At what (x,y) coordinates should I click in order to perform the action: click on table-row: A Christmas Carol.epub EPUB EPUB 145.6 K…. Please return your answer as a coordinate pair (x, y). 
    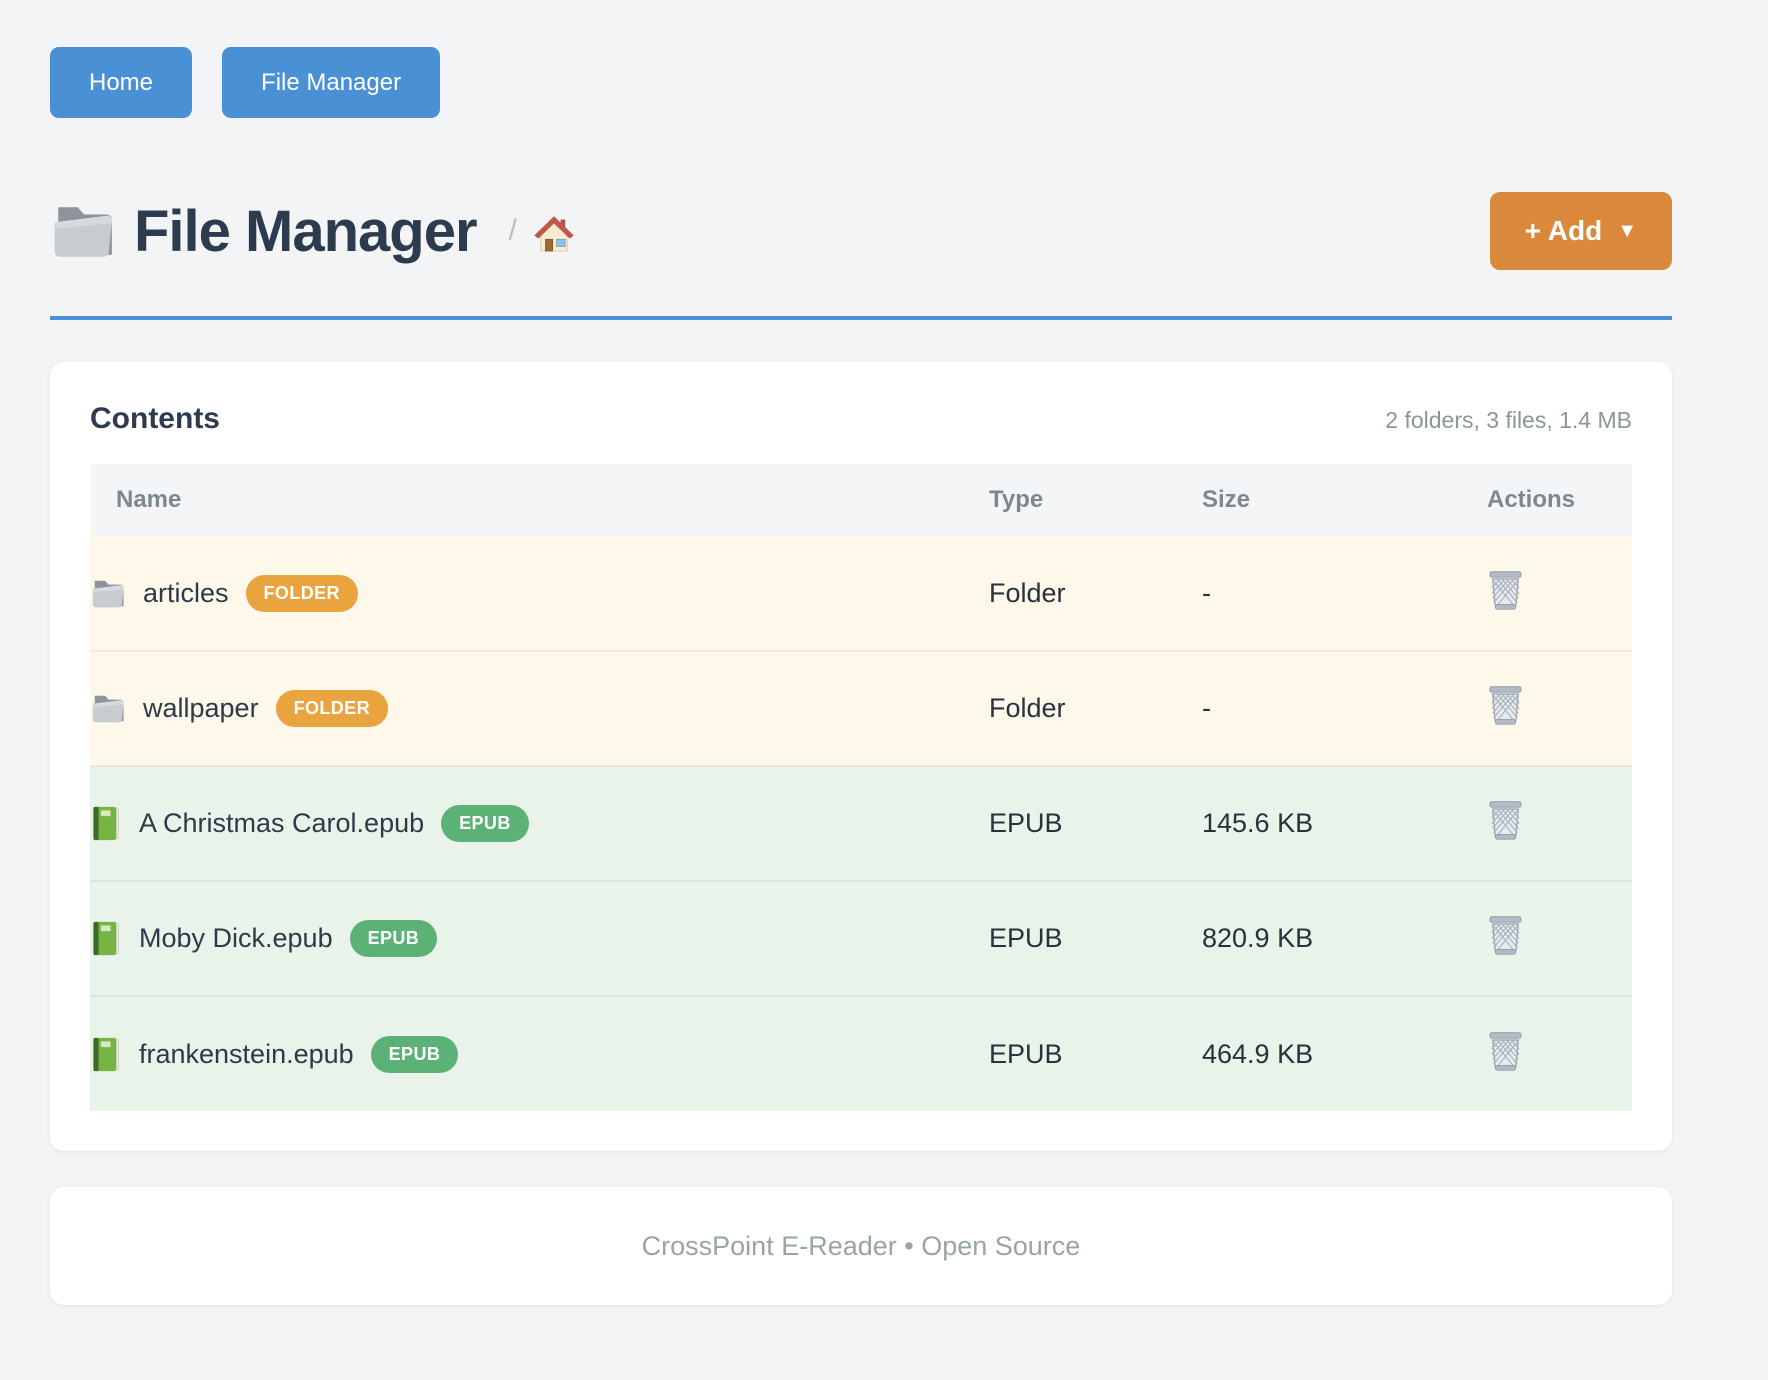
    Looking at the image, I should click on (861, 823).